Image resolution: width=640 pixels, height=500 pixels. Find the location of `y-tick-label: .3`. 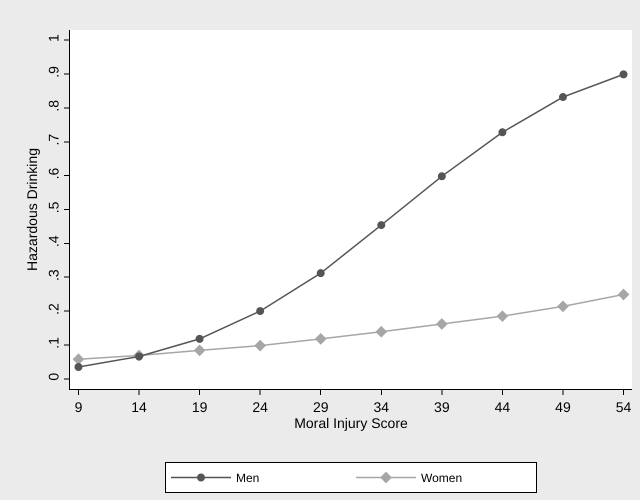

y-tick-label: .3 is located at coordinates (53, 275).